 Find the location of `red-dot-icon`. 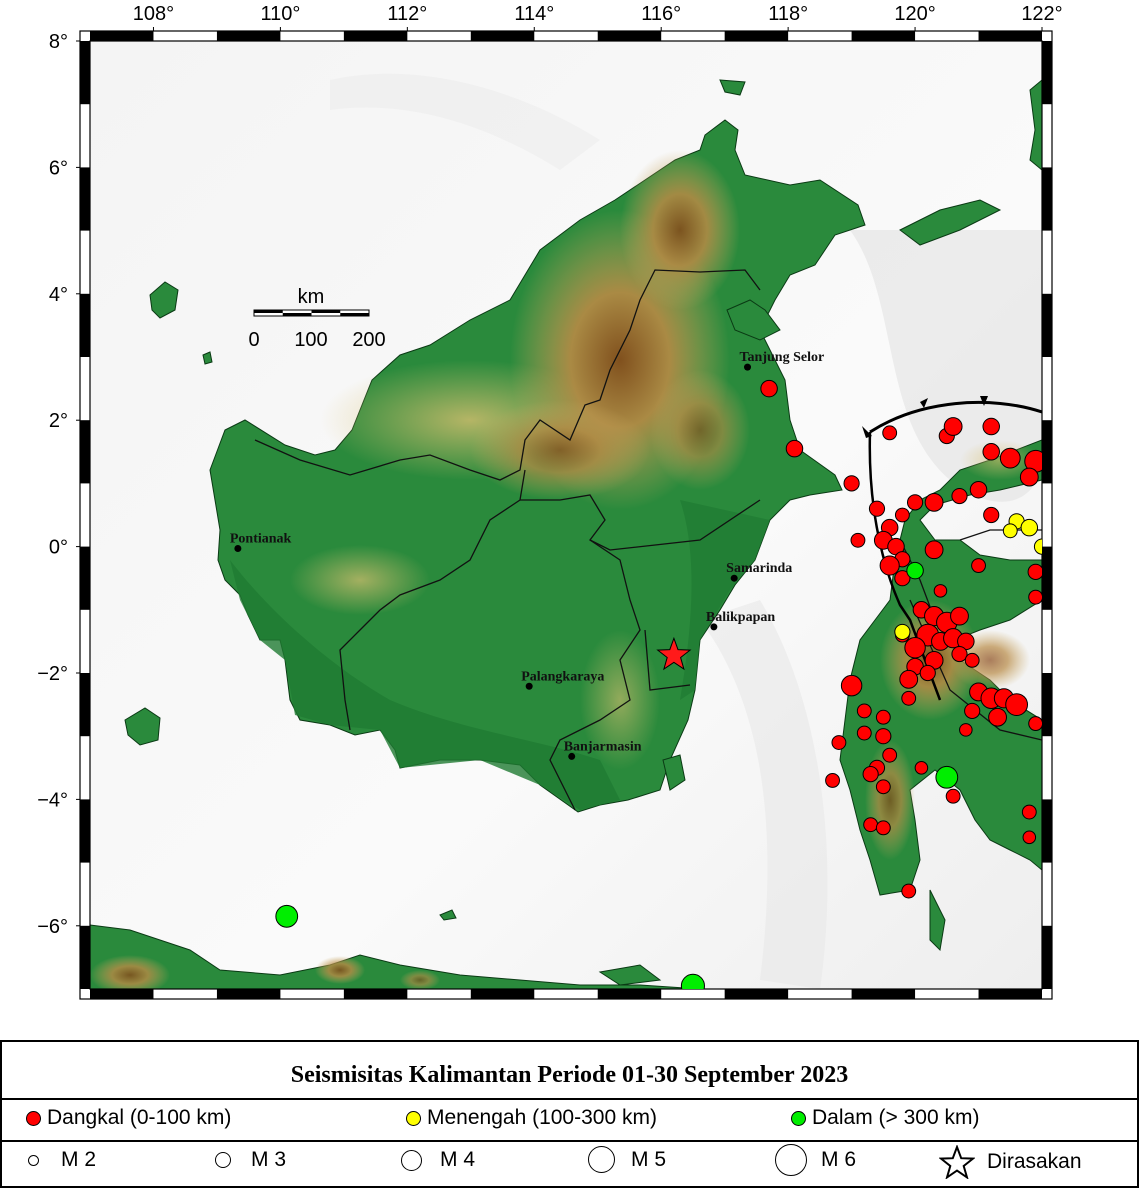

red-dot-icon is located at coordinates (33, 1118).